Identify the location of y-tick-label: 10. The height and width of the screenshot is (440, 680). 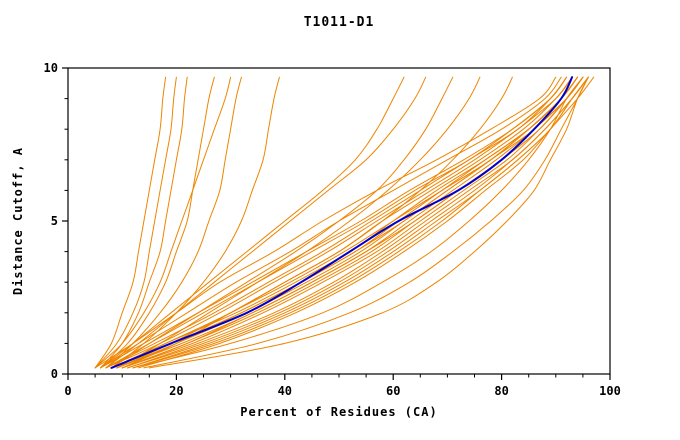
(51, 68).